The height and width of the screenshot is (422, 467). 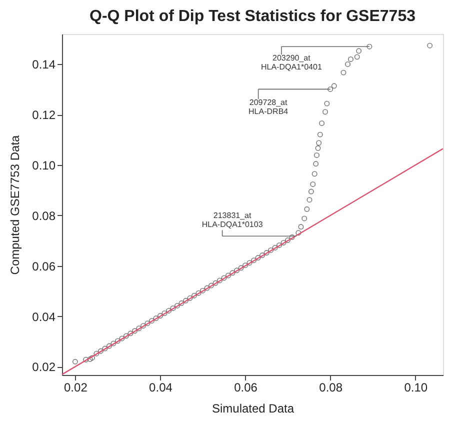 What do you see at coordinates (268, 107) in the screenshot?
I see `annotation: 209728_at HLA-DRB4` at bounding box center [268, 107].